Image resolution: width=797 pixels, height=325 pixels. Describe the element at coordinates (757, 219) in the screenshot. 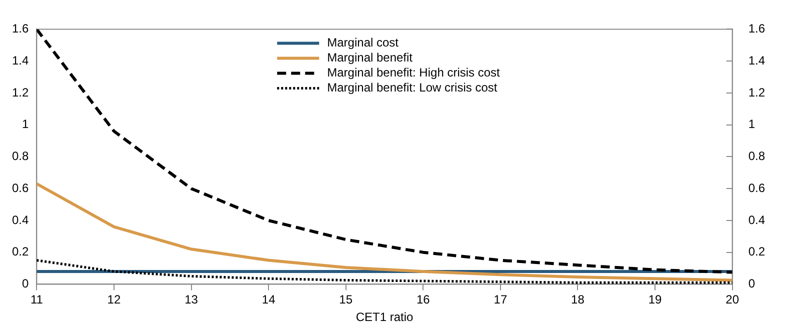

I see `y2-tick-label: 0.4` at that location.